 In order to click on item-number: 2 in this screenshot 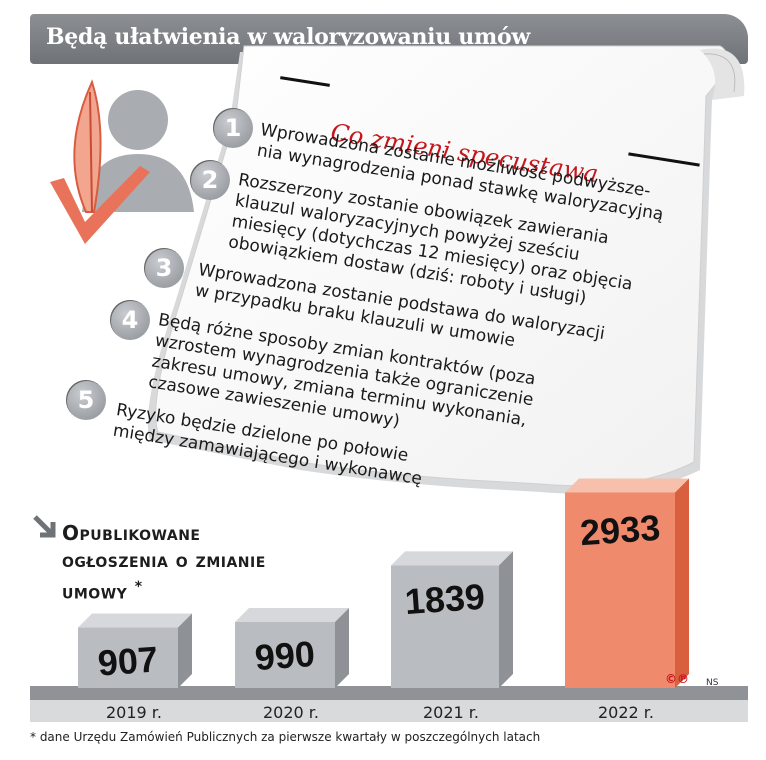, I will do `click(210, 180)`.